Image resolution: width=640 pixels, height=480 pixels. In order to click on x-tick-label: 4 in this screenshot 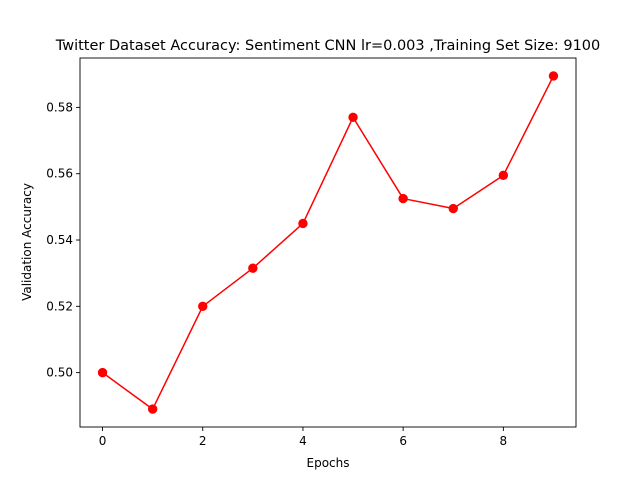, I will do `click(303, 441)`.